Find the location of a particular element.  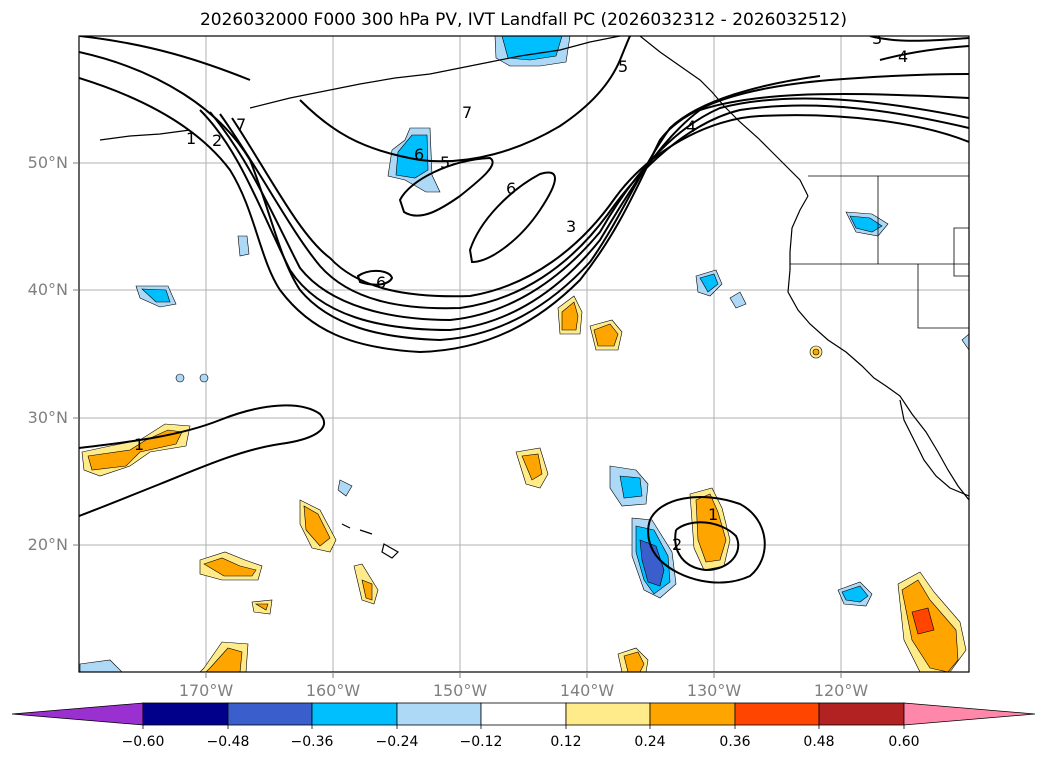

colorbar-tick-label: 0.12 is located at coordinates (566, 742).